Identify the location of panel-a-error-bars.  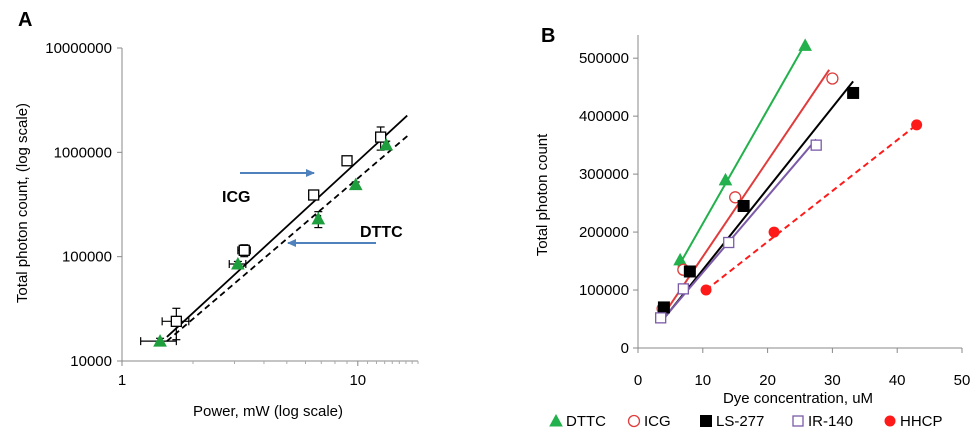
(265, 236).